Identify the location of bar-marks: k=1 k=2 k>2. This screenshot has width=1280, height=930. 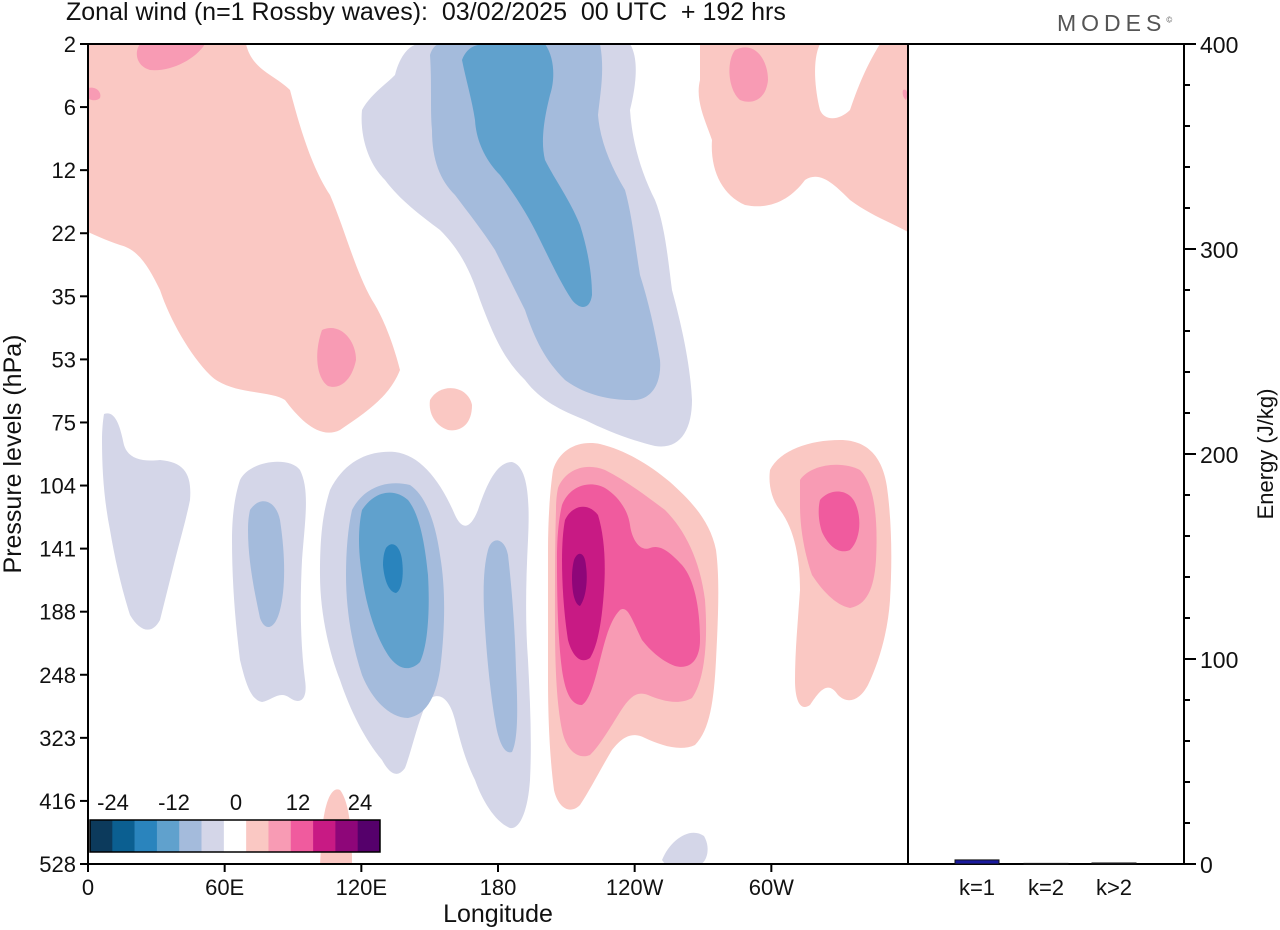
(1045, 879).